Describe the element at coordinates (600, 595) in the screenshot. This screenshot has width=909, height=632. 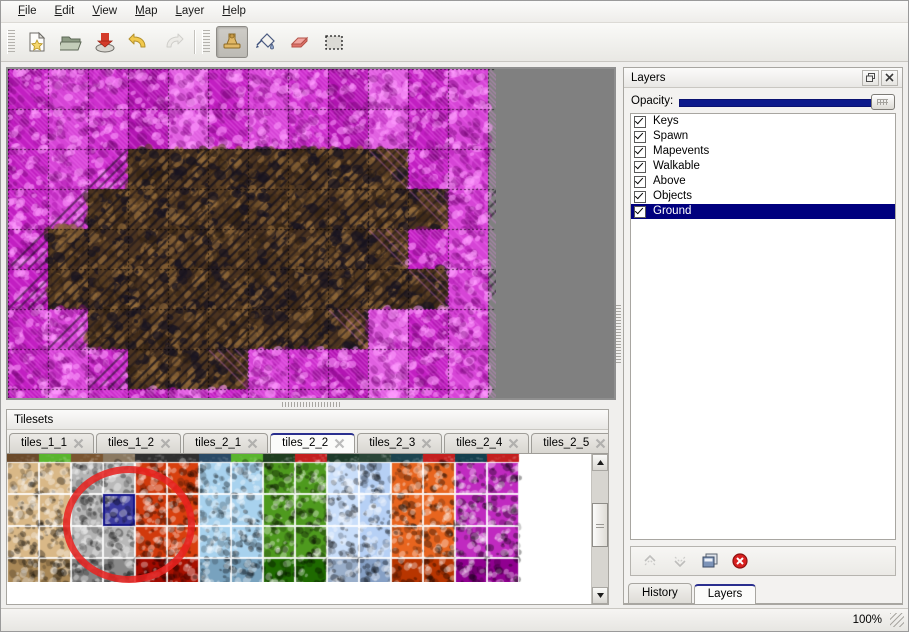
I see `scroll-down-button` at that location.